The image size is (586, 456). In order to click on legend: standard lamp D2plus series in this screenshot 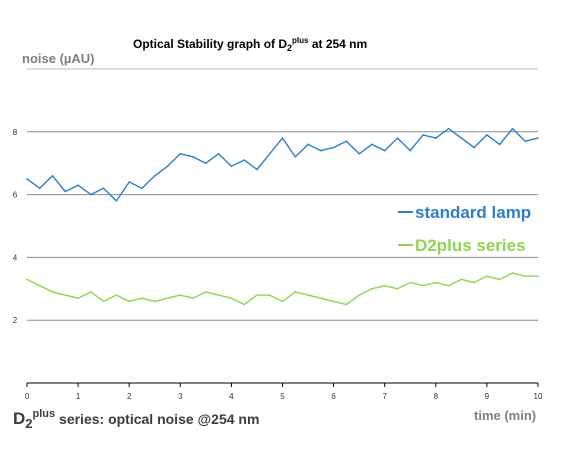, I will do `click(464, 229)`.